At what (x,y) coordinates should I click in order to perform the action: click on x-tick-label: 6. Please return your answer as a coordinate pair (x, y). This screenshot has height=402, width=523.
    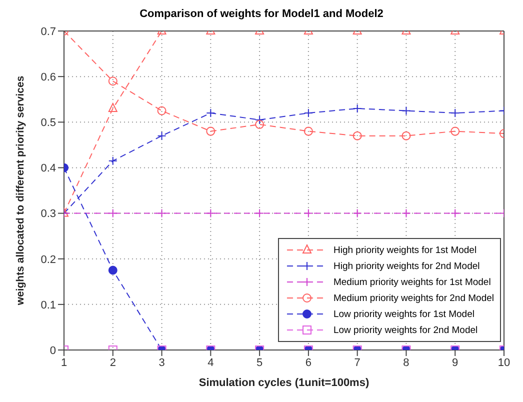
    Looking at the image, I should click on (308, 362).